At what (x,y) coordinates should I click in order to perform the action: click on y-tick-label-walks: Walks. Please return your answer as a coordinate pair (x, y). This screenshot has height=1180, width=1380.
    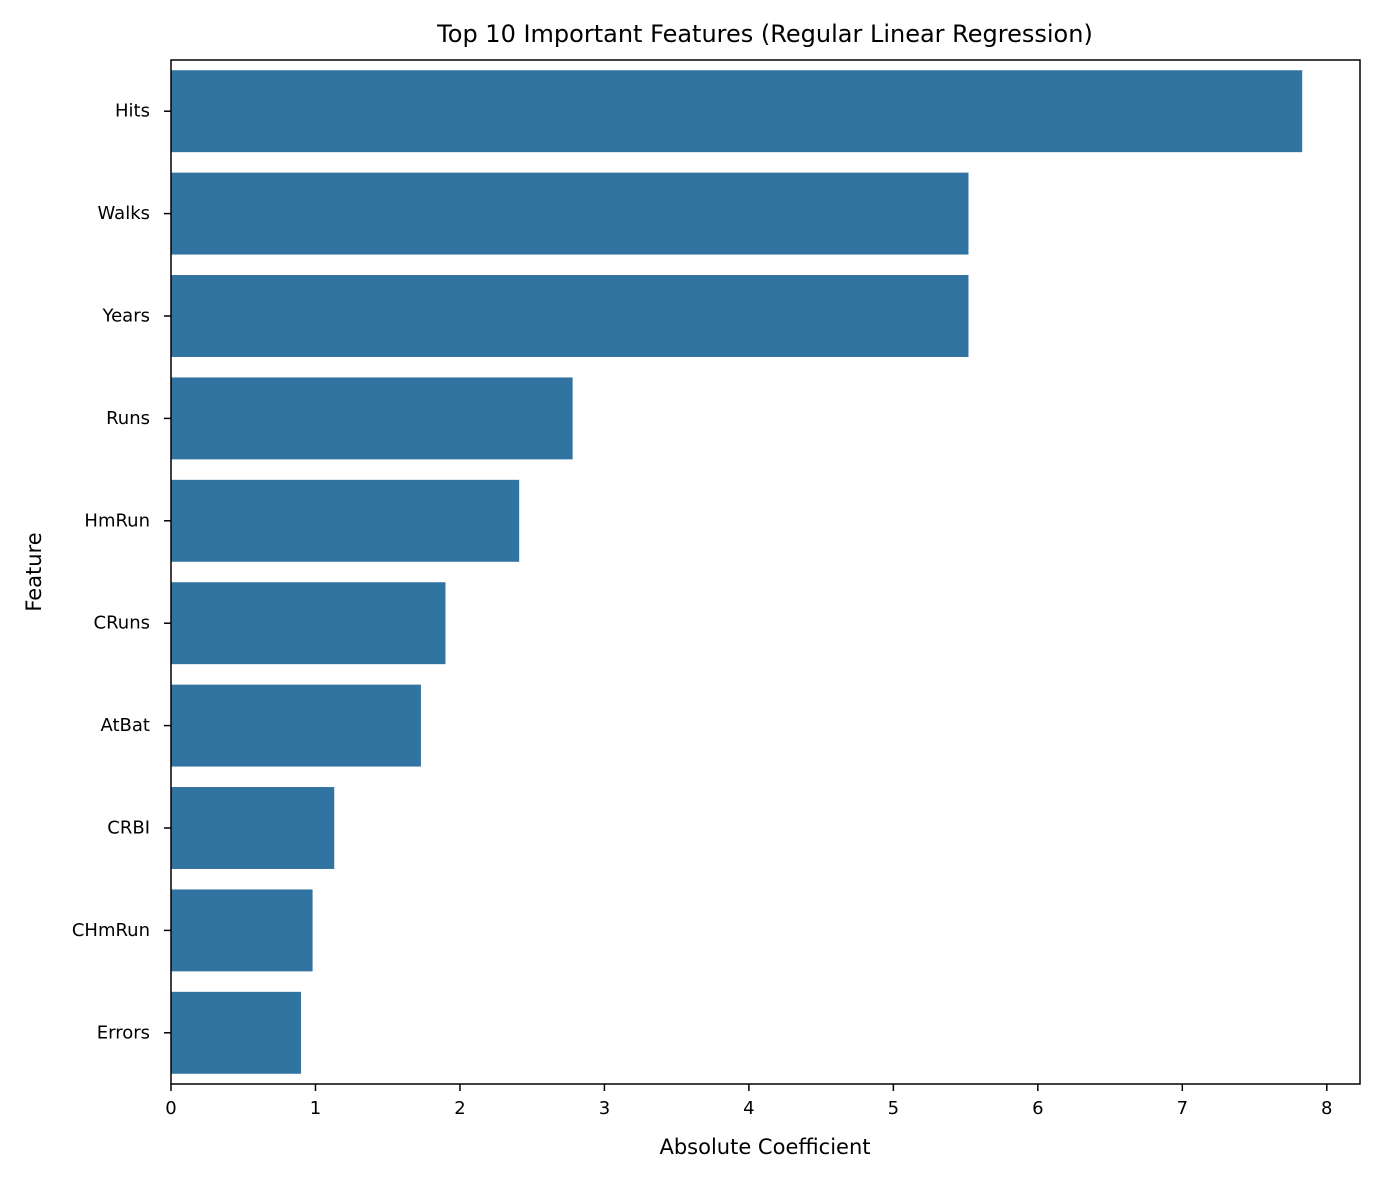
    Looking at the image, I should click on (124, 213).